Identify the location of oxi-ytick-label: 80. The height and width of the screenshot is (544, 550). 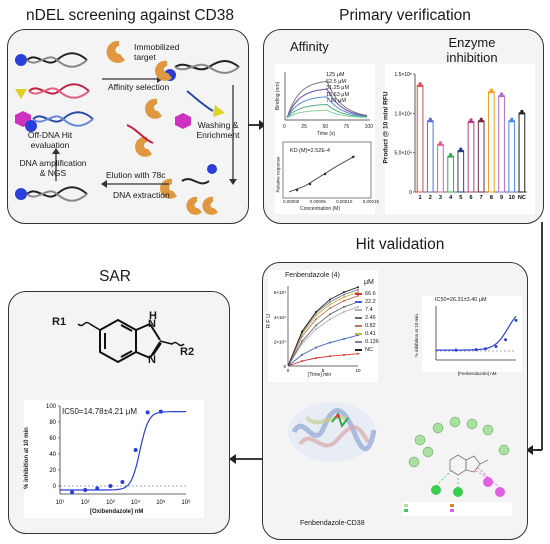
(52, 423).